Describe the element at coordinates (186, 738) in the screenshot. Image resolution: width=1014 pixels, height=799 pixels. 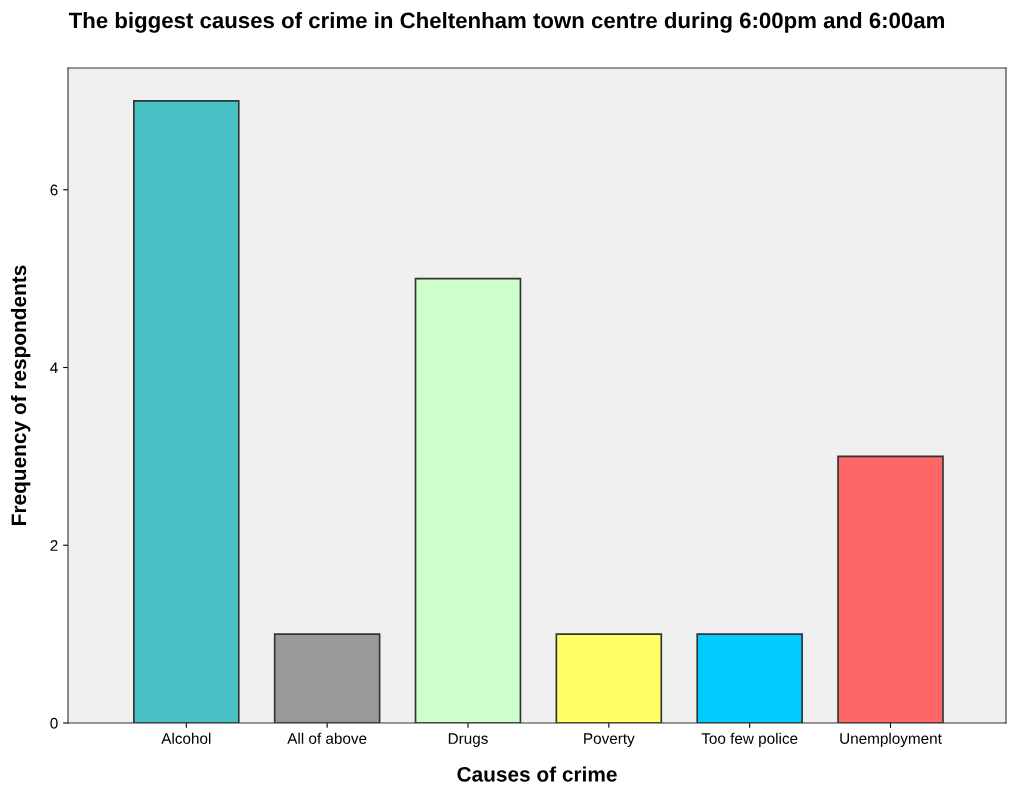
I see `x-tick-label: Alcohol` at that location.